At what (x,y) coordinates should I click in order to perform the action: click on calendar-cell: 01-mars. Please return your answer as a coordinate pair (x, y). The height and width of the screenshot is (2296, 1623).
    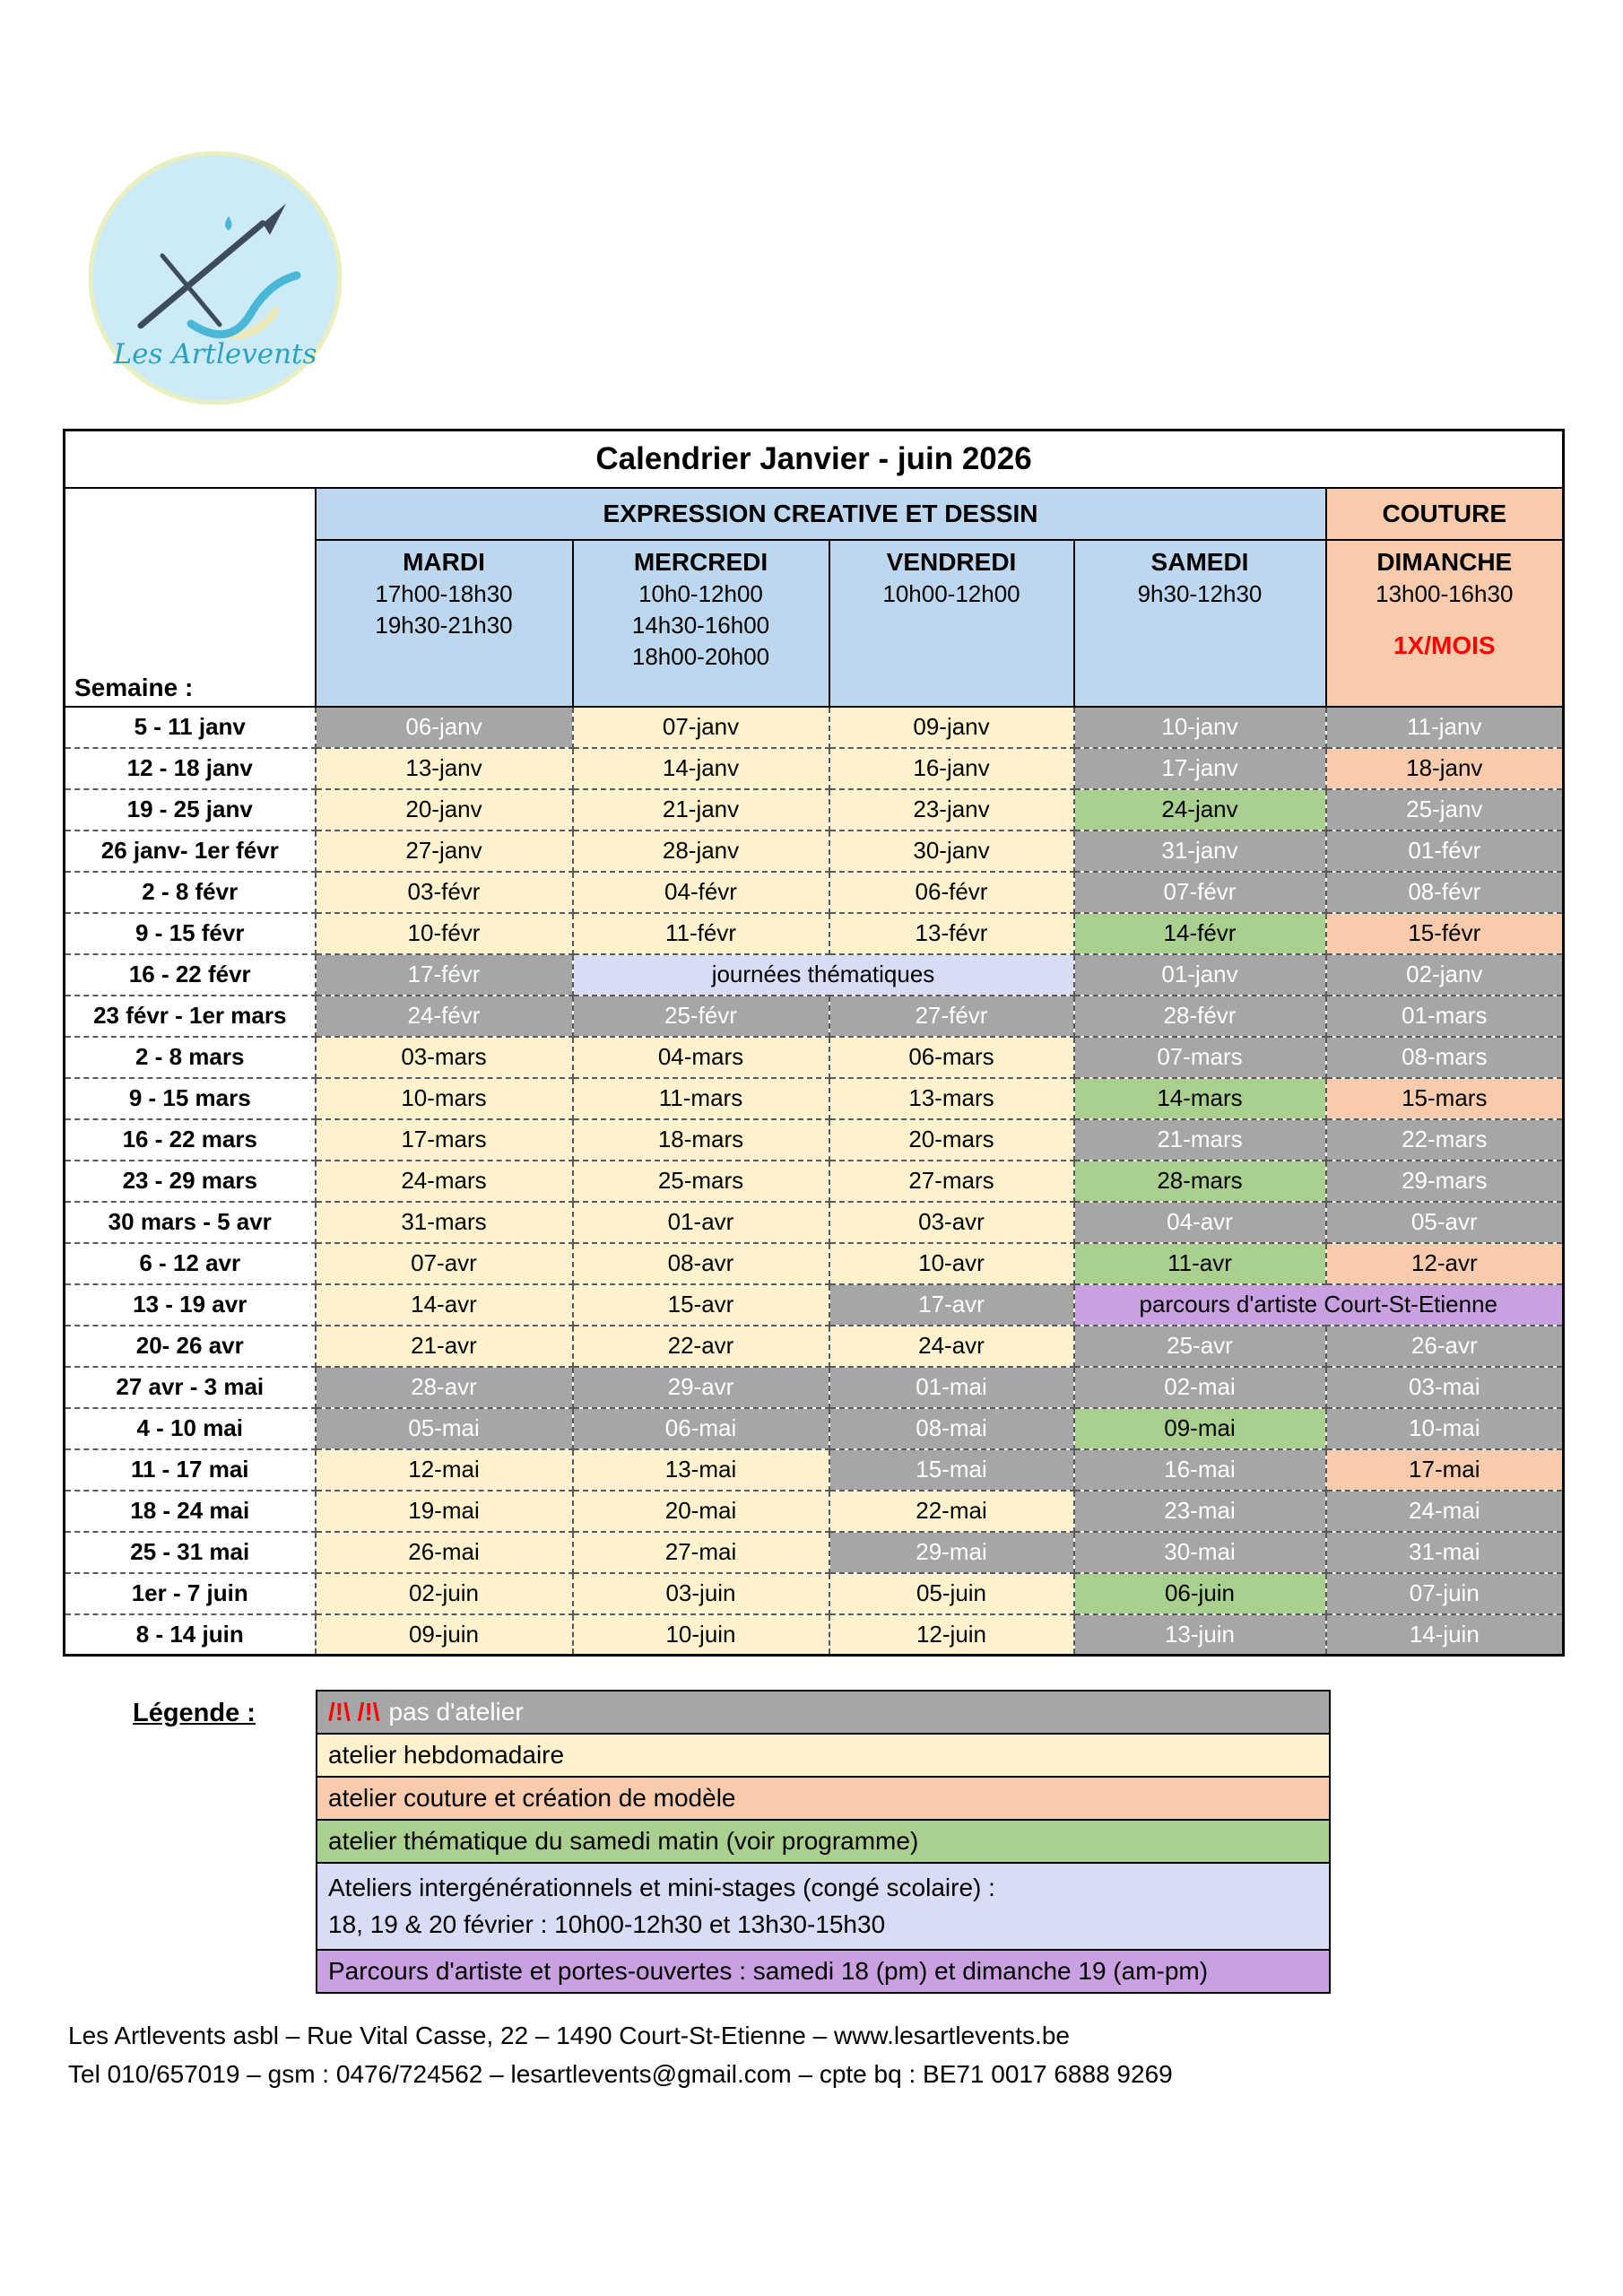
    Looking at the image, I should click on (1444, 1016).